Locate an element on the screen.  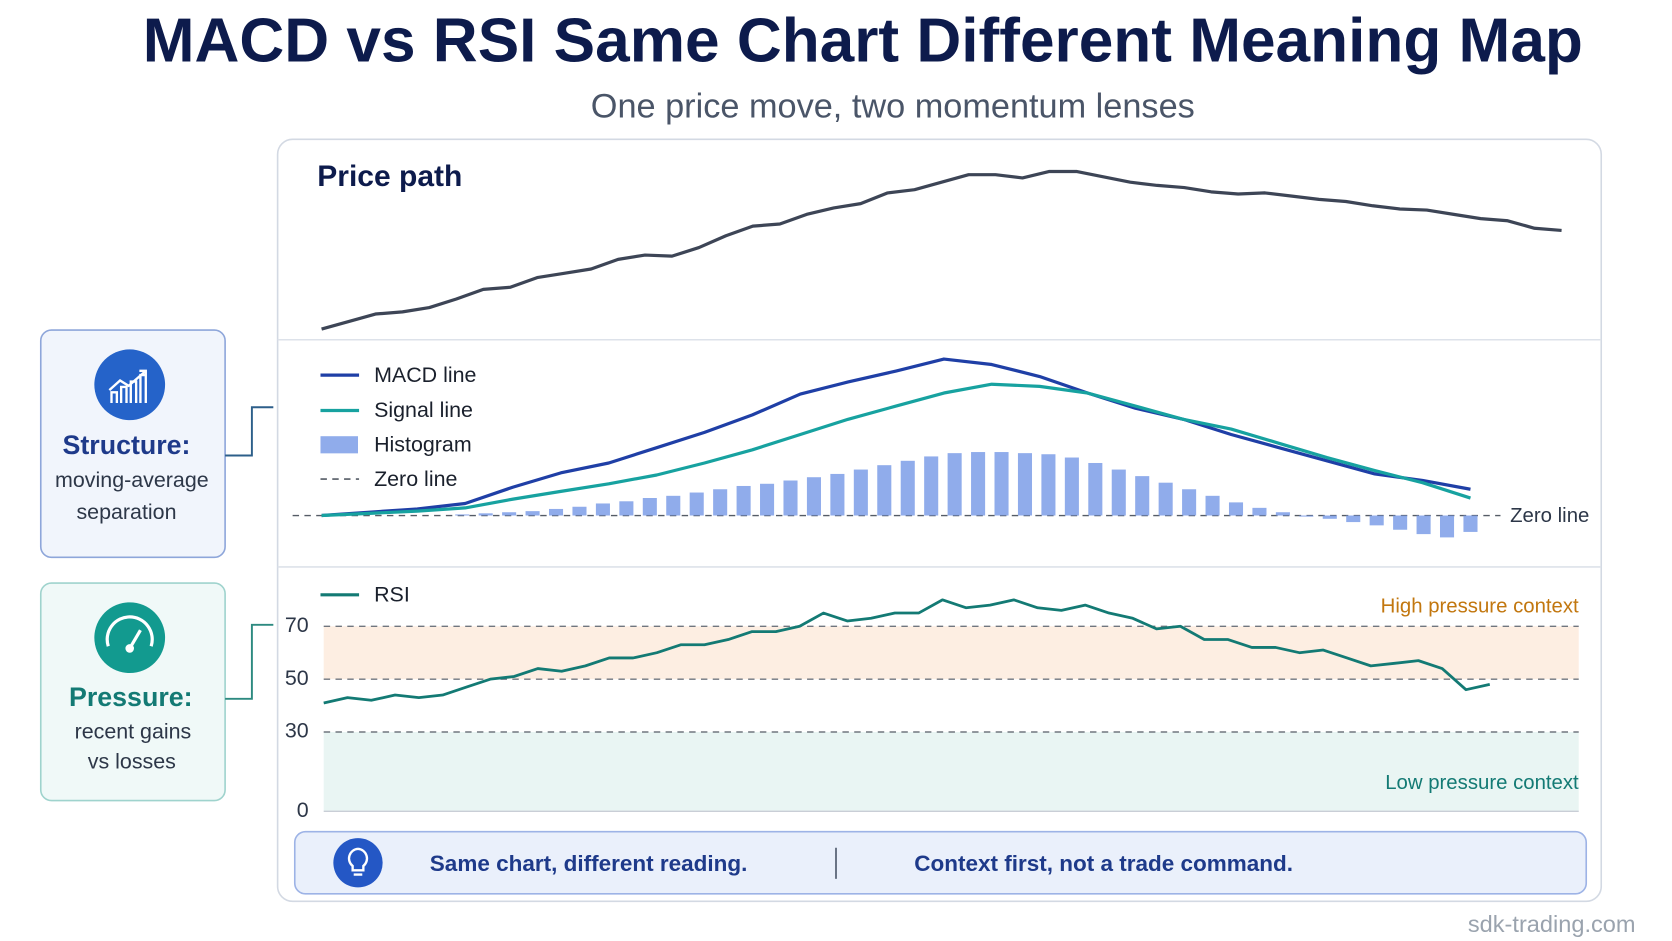
card-text: separation is located at coordinates (126, 512).